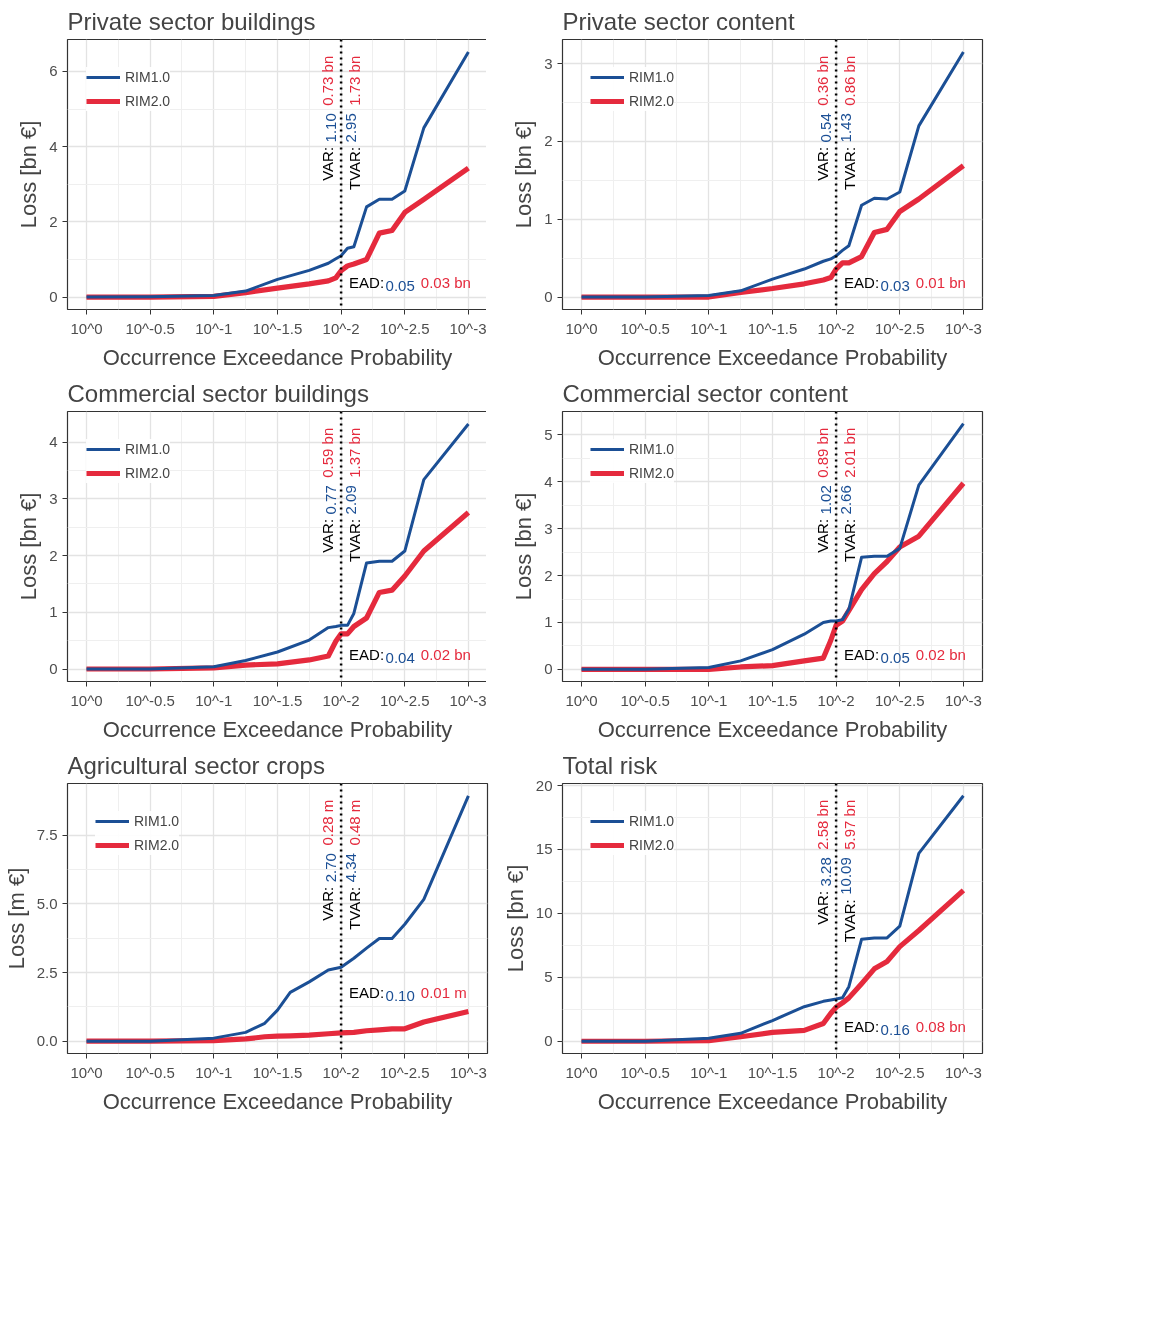  I want to click on annotation: 2.58 bn, so click(823, 824).